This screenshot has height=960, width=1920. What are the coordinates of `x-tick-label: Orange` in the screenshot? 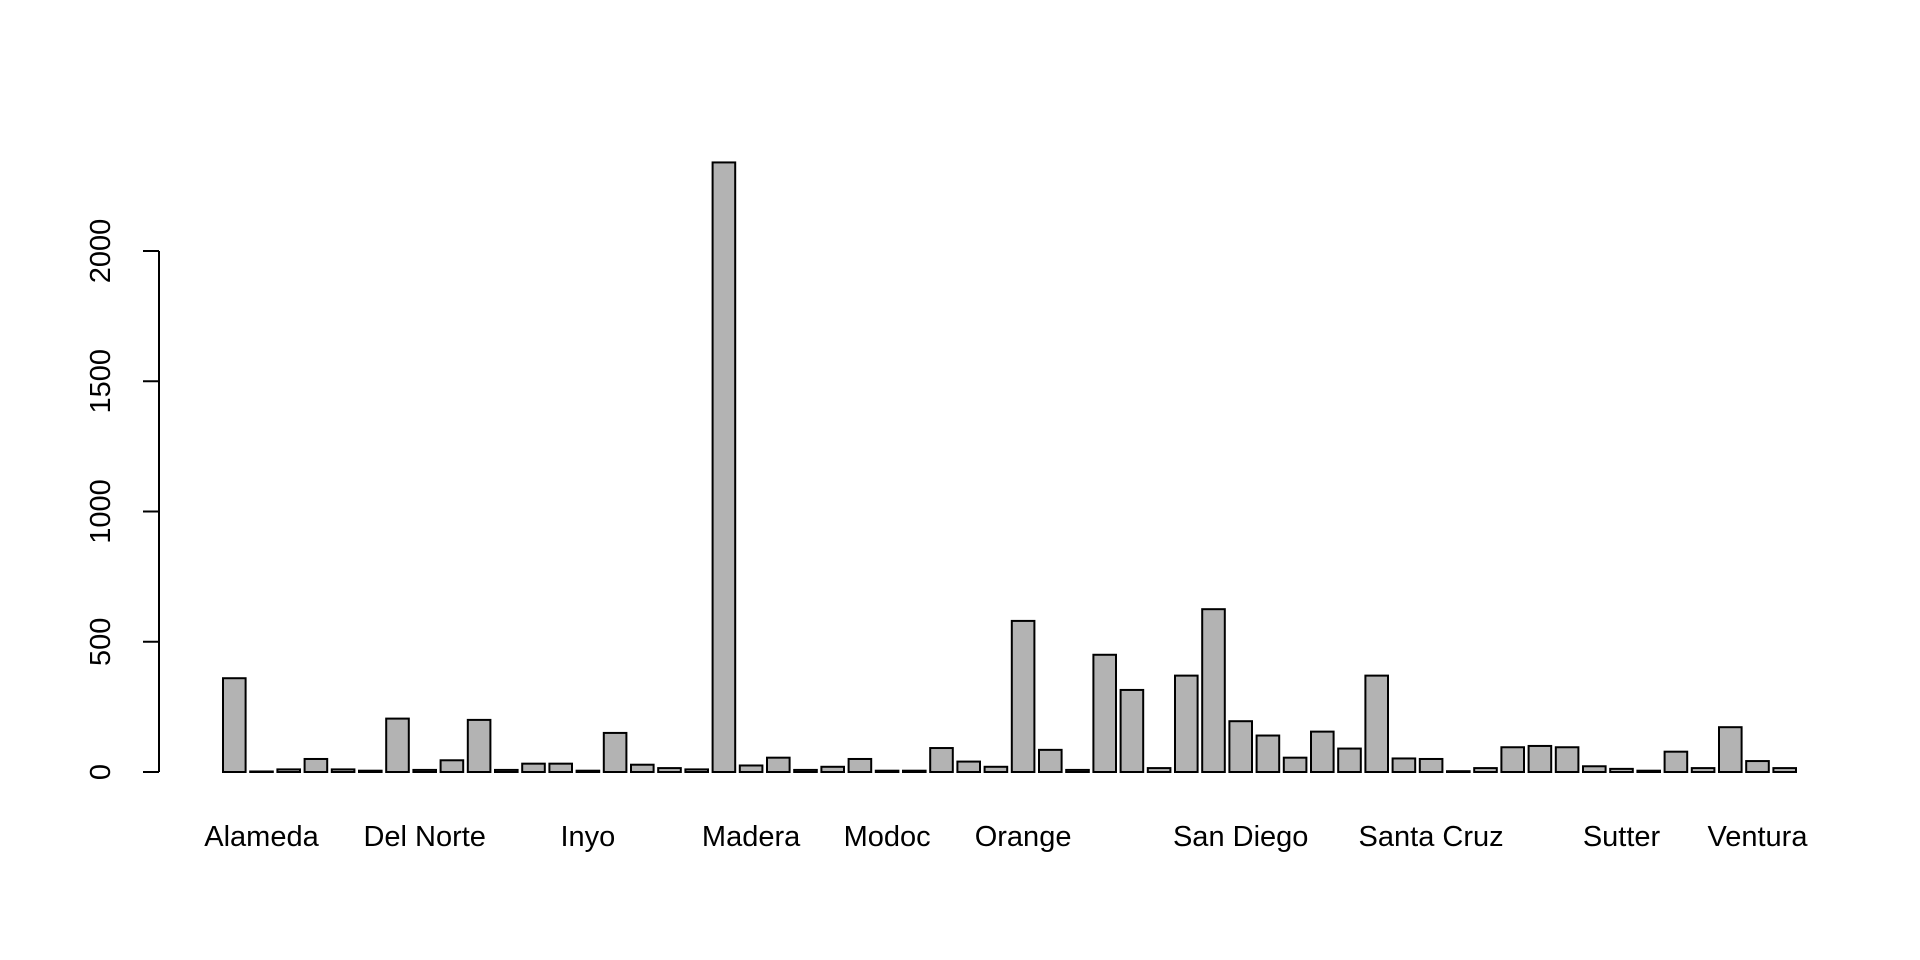 It's located at (1023, 837).